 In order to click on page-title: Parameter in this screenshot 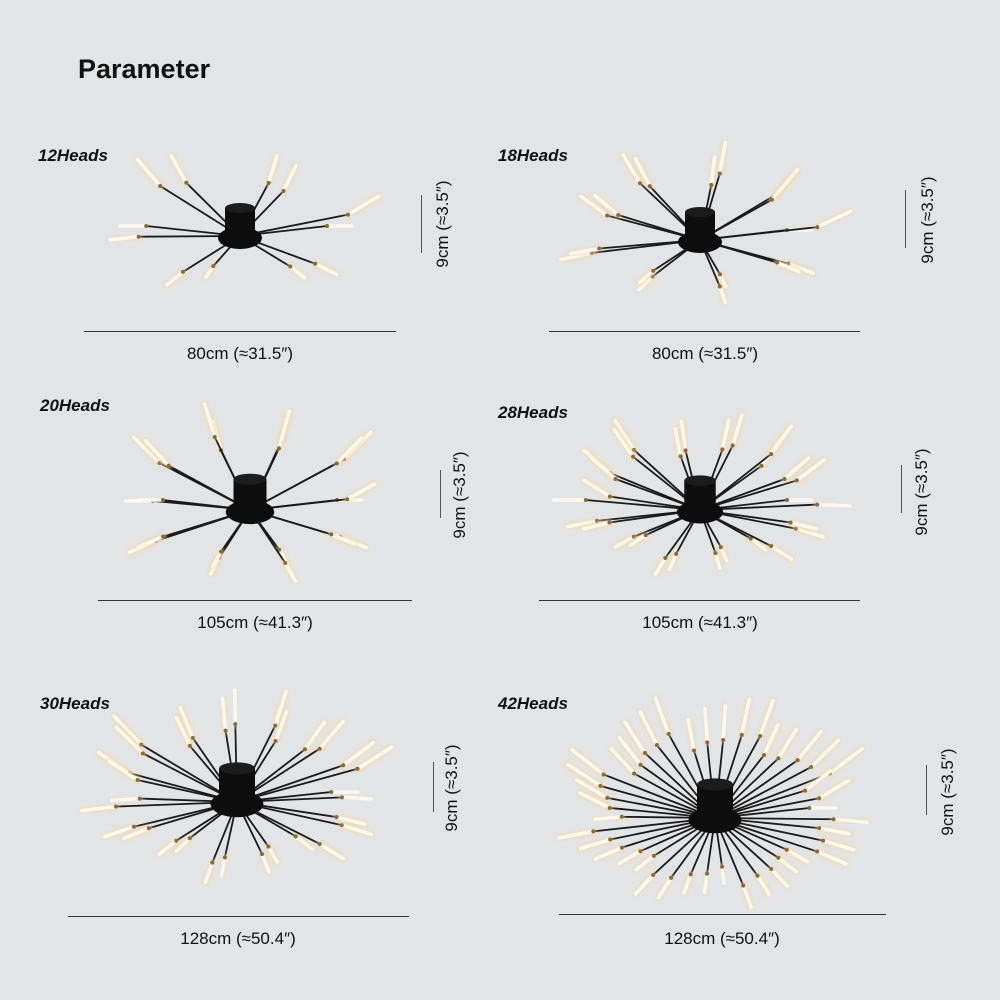, I will do `click(144, 69)`.